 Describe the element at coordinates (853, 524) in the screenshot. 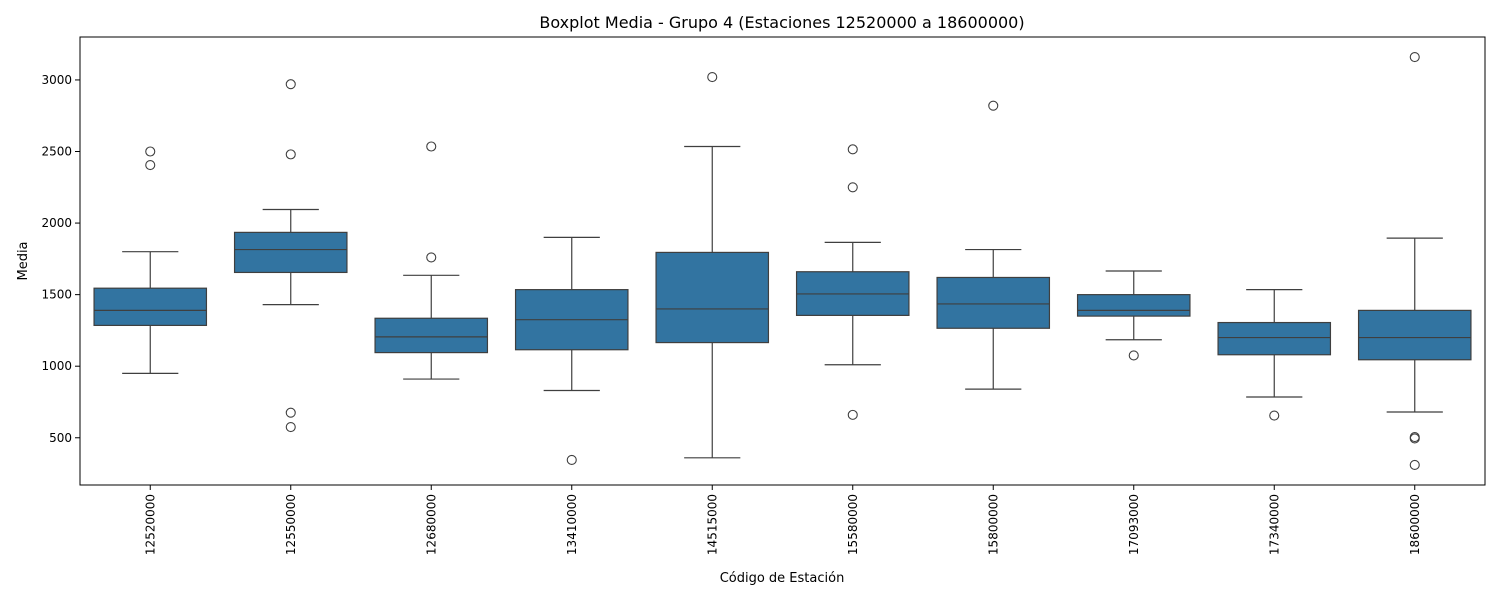

I see `x-tick-label: 15580000` at that location.